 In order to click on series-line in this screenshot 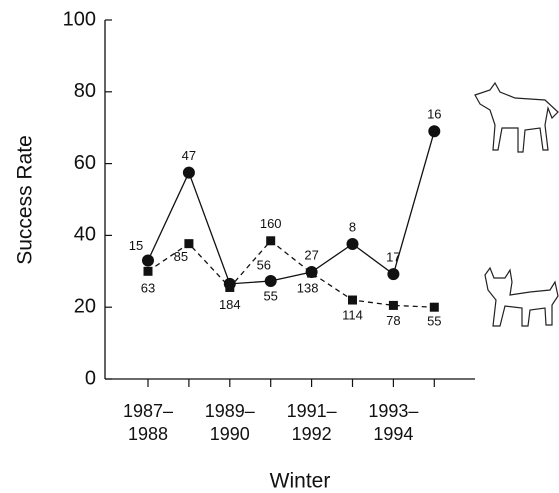, I will do `click(291, 273)`.